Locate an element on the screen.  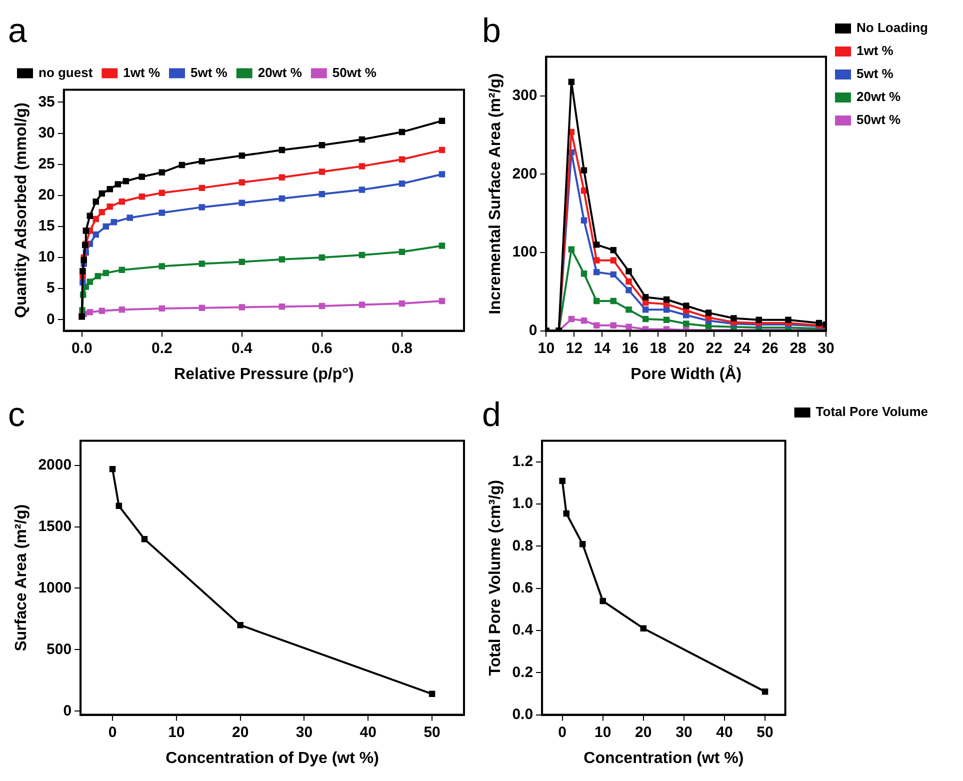
x-axis-title: Concentration of Dye (wt %) is located at coordinates (272, 758).